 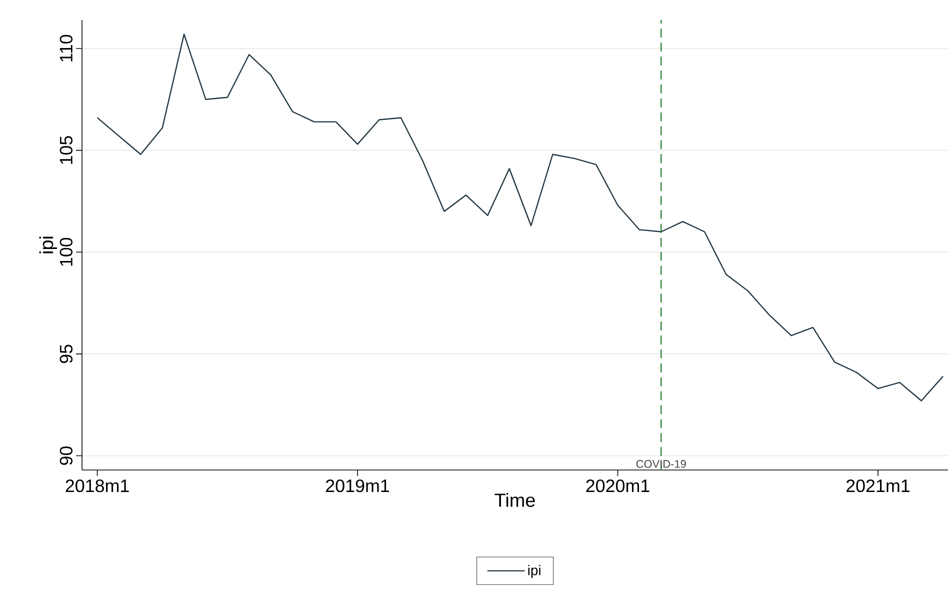 What do you see at coordinates (878, 485) in the screenshot?
I see `x-tick-label: 2021m1` at bounding box center [878, 485].